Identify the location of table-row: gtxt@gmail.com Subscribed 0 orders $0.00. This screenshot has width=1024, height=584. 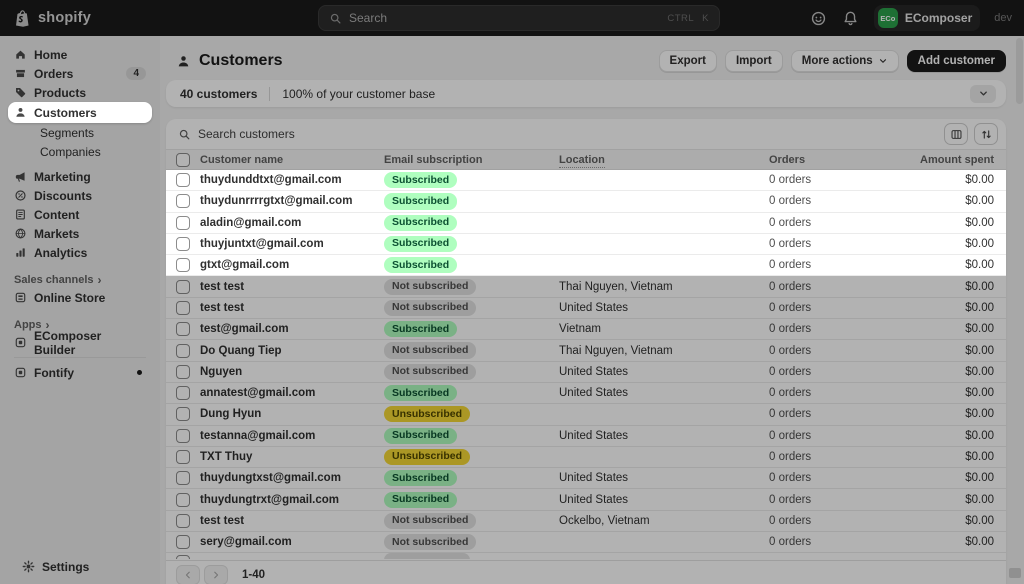
(586, 266).